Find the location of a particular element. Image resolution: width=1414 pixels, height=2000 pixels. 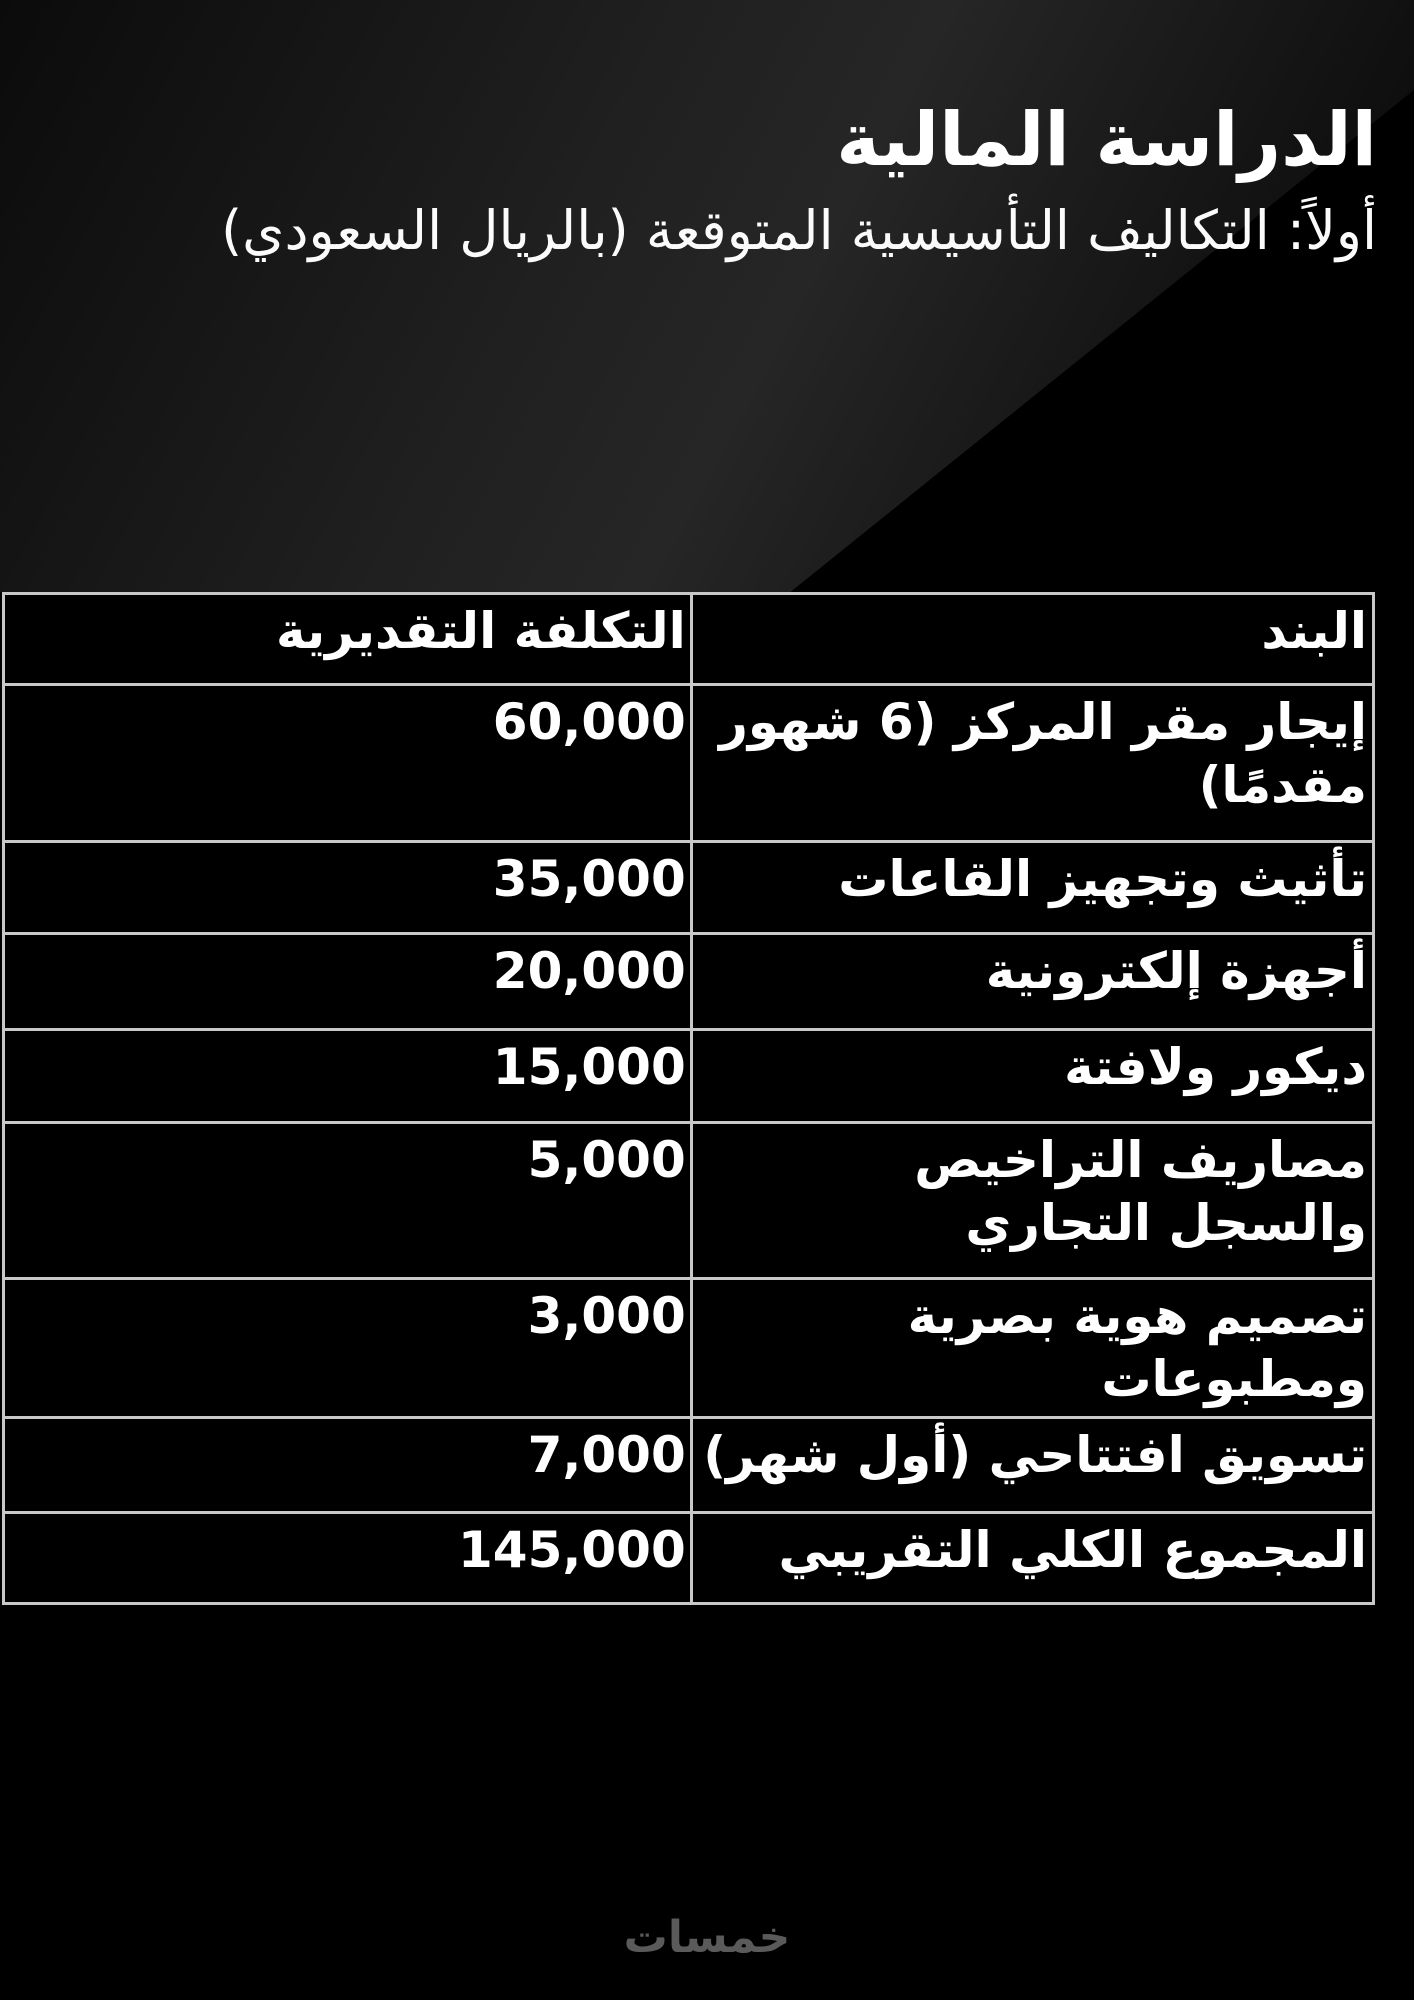

cost-cell: 20,000 is located at coordinates (347, 981).